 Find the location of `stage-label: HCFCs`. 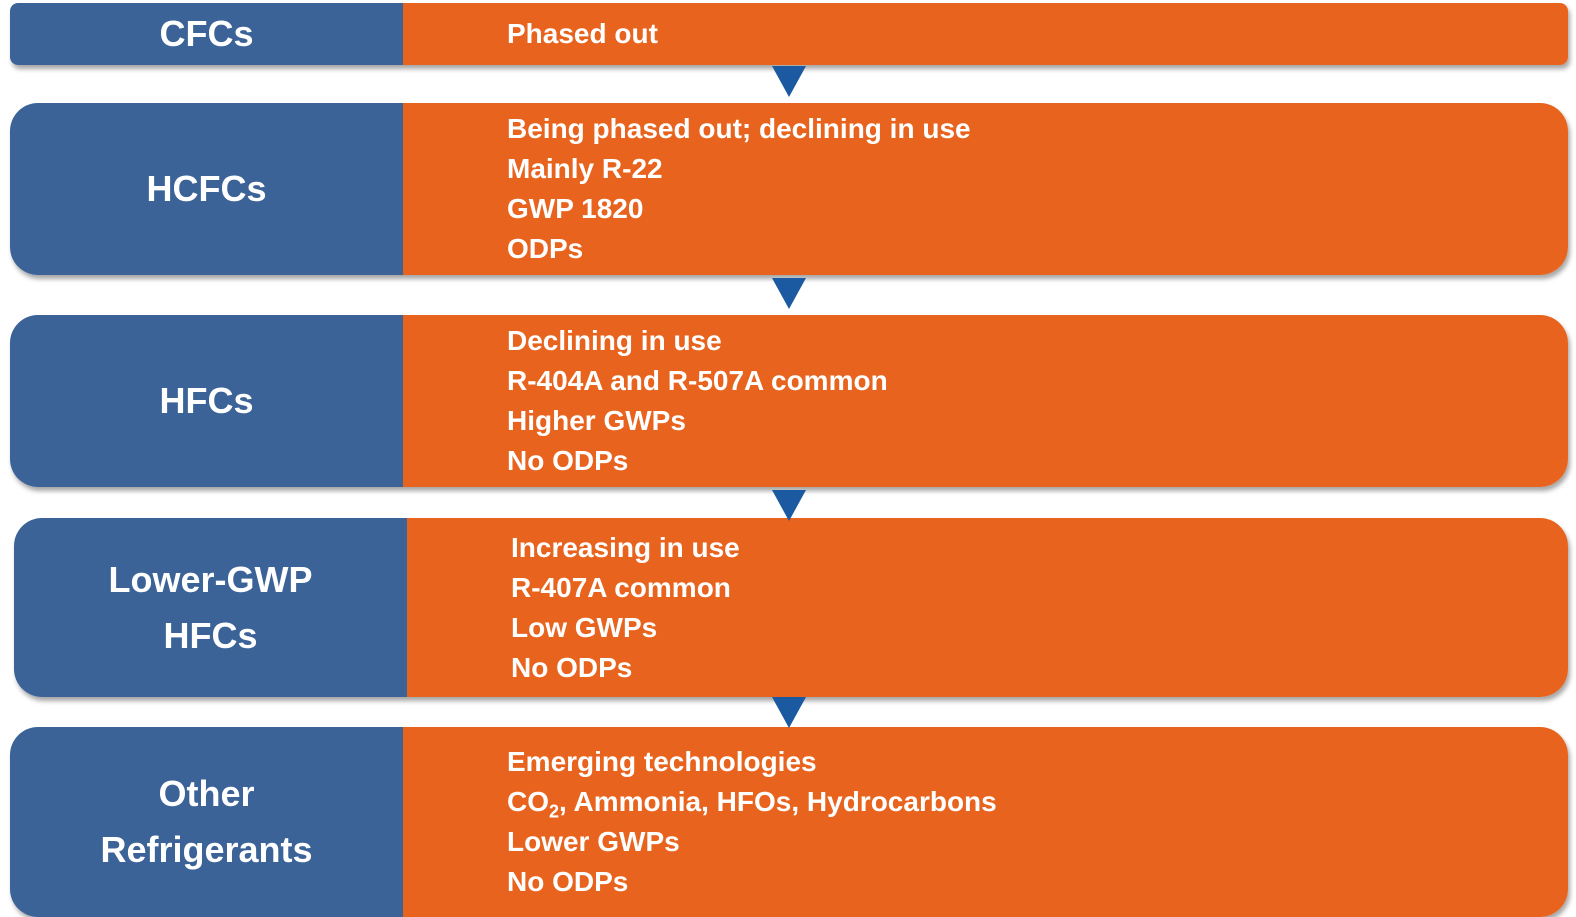

stage-label: HCFCs is located at coordinates (206, 188).